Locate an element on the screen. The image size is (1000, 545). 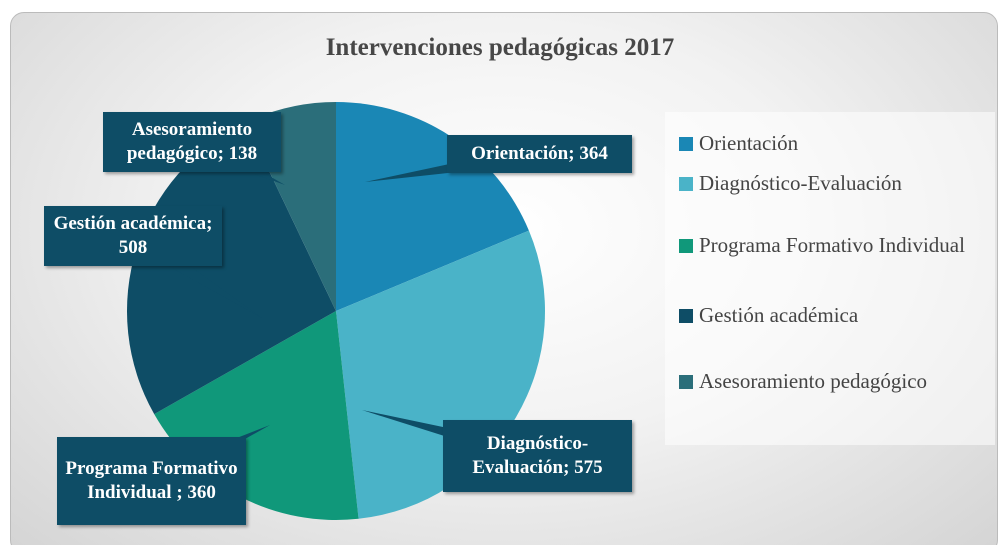
data-label: Orientación; 364 is located at coordinates (539, 154).